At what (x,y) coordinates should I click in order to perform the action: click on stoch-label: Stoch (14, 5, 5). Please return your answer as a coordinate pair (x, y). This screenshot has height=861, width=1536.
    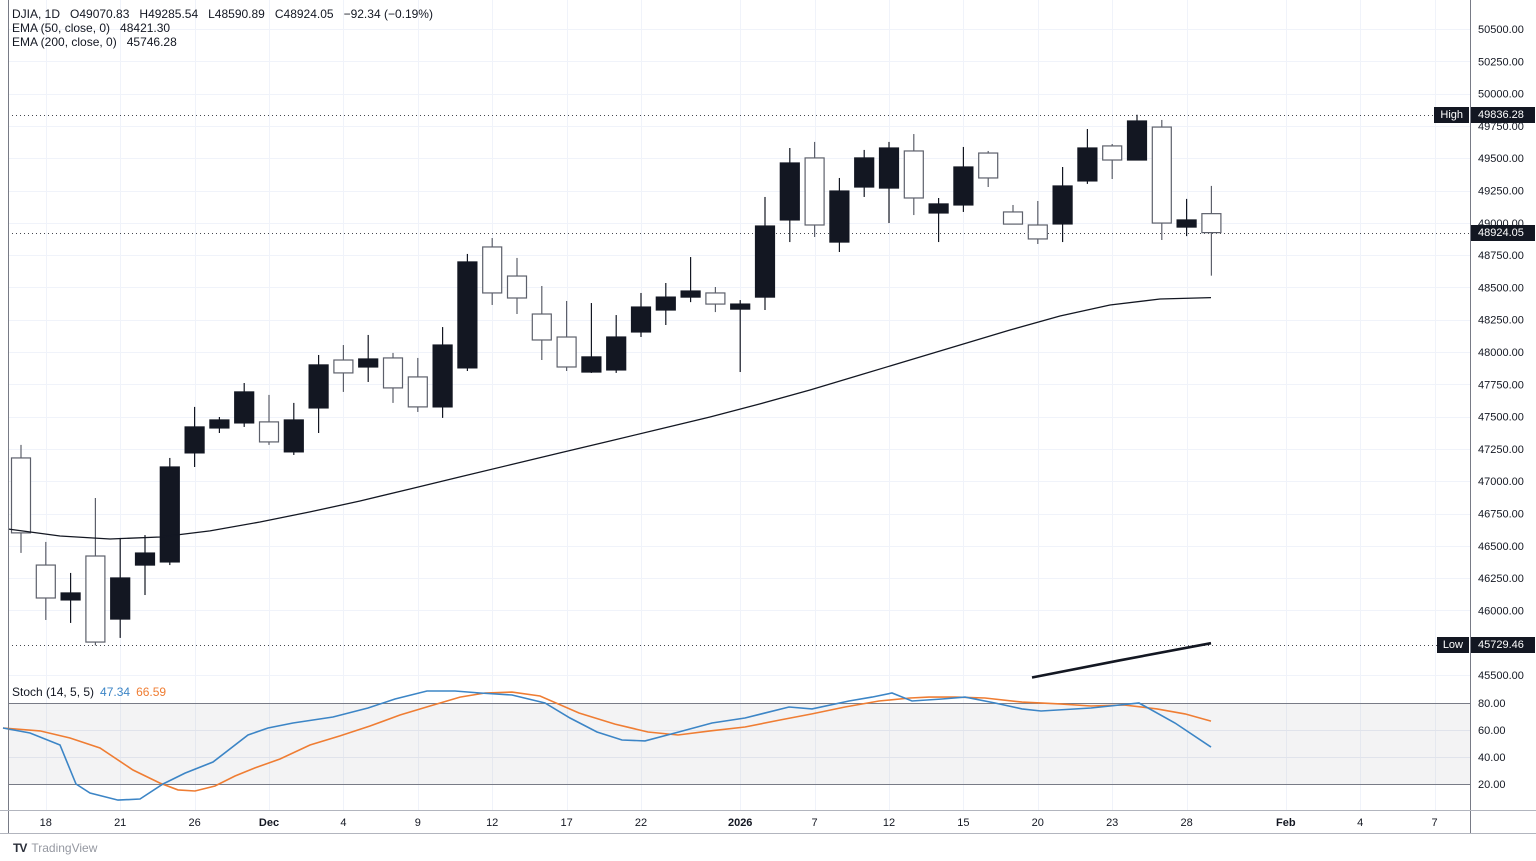
    Looking at the image, I should click on (53, 692).